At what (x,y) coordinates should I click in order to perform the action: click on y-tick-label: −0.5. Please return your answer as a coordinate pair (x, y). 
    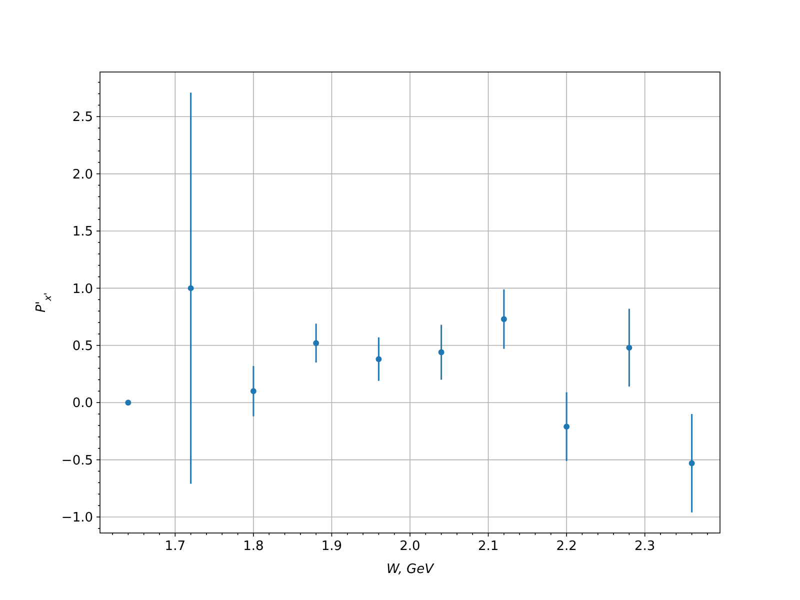
    Looking at the image, I should click on (77, 460).